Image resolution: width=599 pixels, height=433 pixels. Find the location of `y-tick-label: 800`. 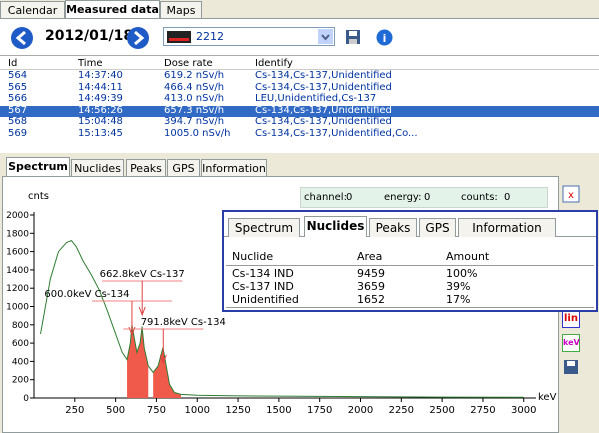

y-tick-label: 800 is located at coordinates (20, 326).